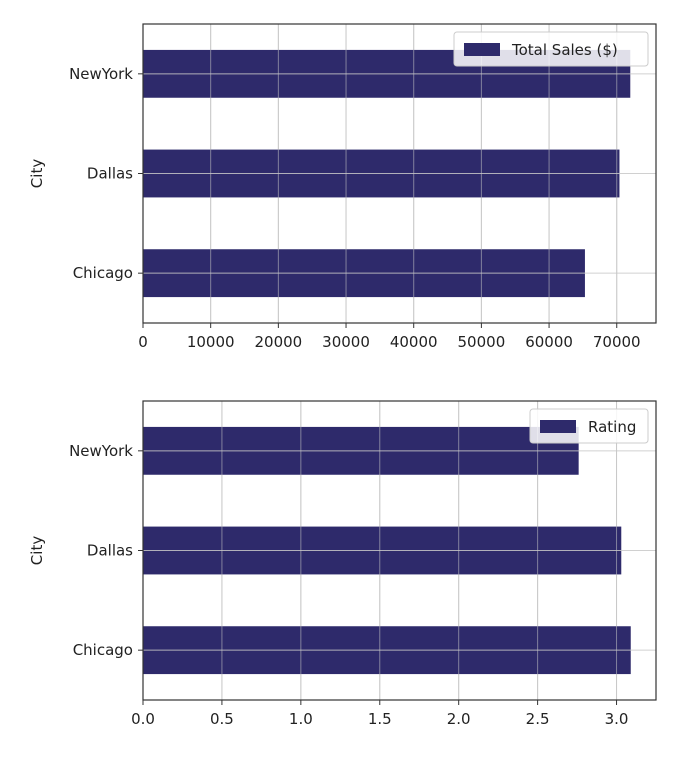 The image size is (688, 772). I want to click on x-tick-label: 70000, so click(617, 342).